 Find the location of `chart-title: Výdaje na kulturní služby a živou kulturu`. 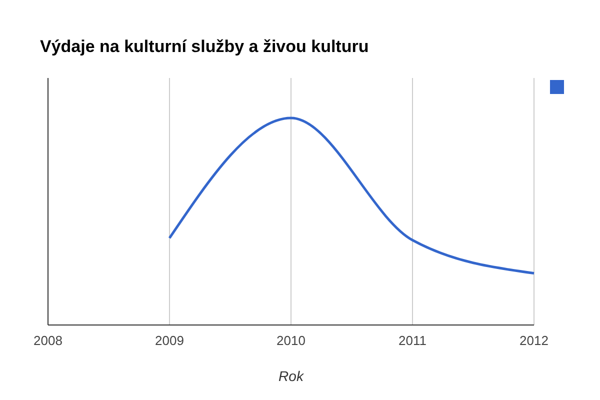

chart-title: Výdaje na kulturní služby a živou kulturu is located at coordinates (204, 46).